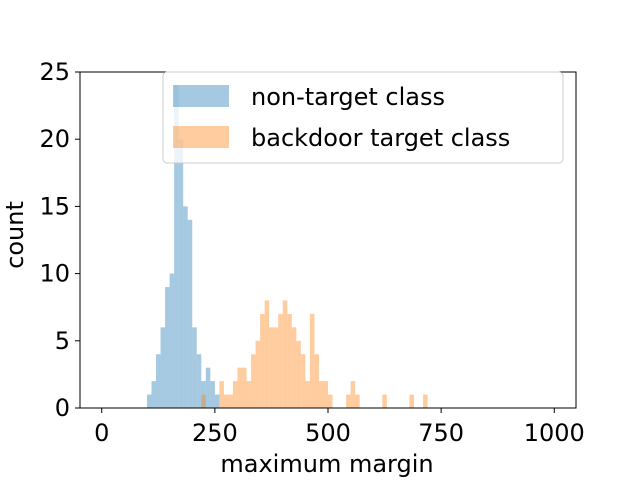 The image size is (640, 485). What do you see at coordinates (201, 137) in the screenshot?
I see `legend-swatch-backdoor-target` at bounding box center [201, 137].